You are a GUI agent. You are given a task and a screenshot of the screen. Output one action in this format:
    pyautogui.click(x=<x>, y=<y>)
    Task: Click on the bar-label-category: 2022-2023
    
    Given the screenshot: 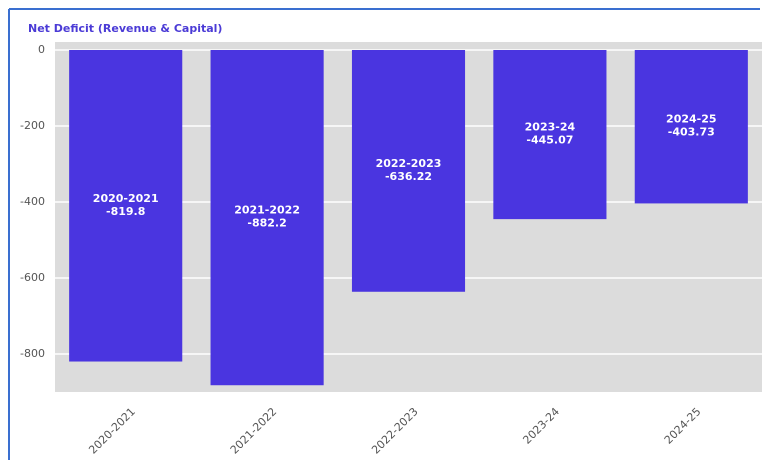 What is the action you would take?
    pyautogui.click(x=409, y=163)
    